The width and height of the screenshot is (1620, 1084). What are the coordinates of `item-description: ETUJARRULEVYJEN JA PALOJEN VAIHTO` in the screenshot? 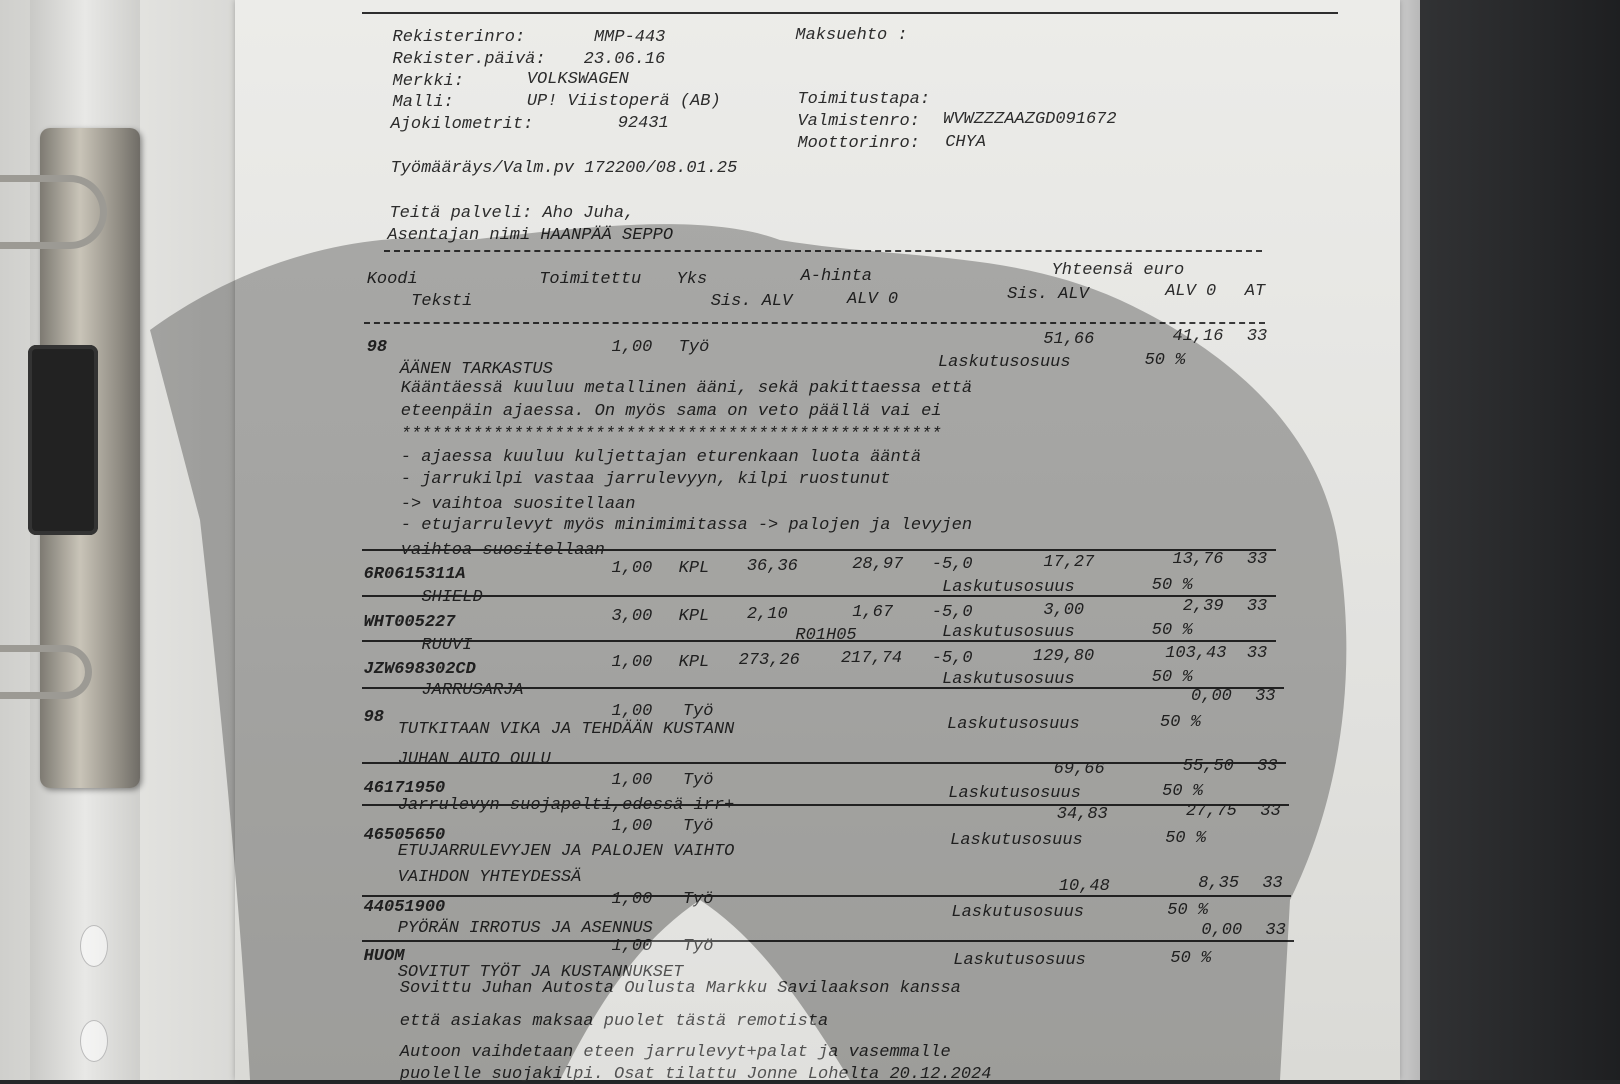 It's located at (566, 852).